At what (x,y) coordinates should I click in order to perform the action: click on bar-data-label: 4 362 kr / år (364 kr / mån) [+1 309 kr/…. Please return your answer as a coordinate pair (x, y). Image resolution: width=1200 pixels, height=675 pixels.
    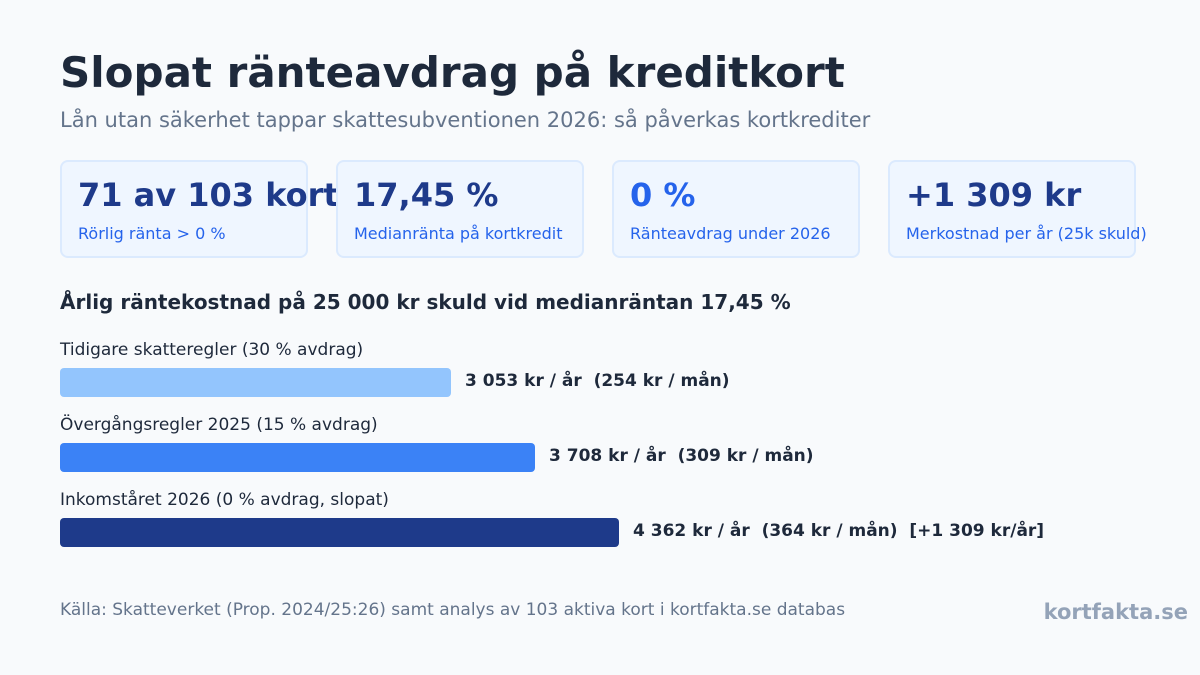
    Looking at the image, I should click on (839, 531).